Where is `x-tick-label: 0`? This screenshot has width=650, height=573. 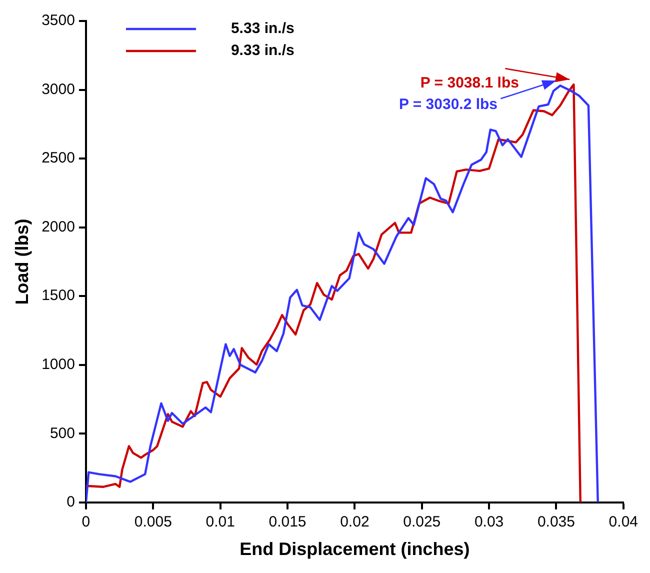 x-tick-label: 0 is located at coordinates (86, 522).